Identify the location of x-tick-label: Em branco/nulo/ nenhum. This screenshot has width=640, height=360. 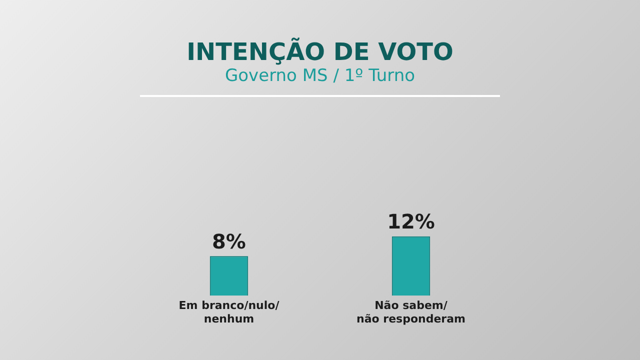
(229, 312).